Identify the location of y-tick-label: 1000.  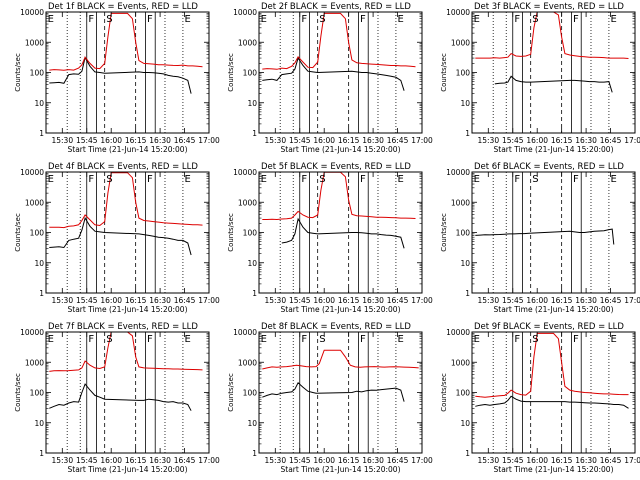
(34, 362).